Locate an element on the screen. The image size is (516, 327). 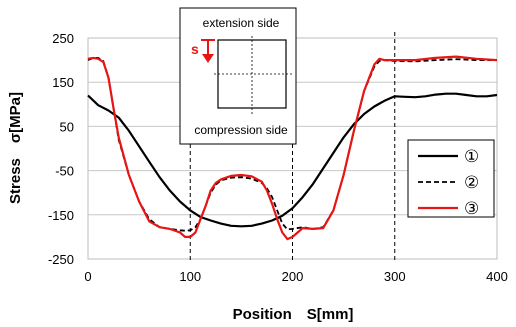
legend-label-3: ③ is located at coordinates (471, 209).